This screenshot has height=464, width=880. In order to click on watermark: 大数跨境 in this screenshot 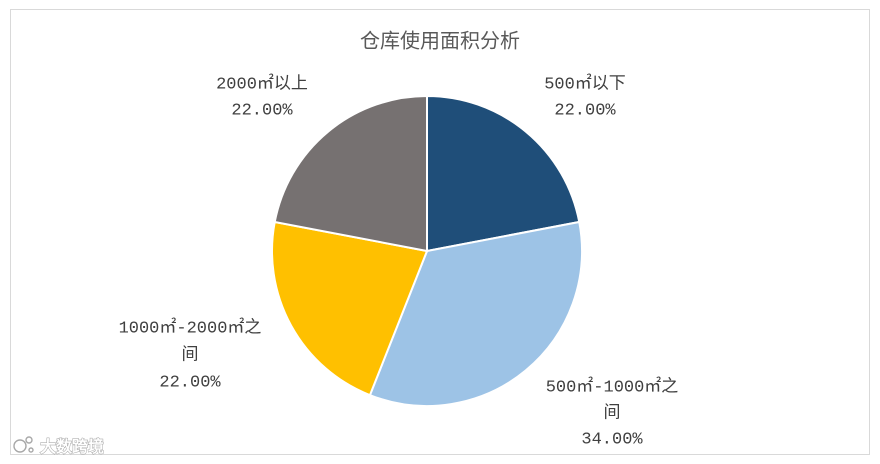, I will do `click(58, 446)`.